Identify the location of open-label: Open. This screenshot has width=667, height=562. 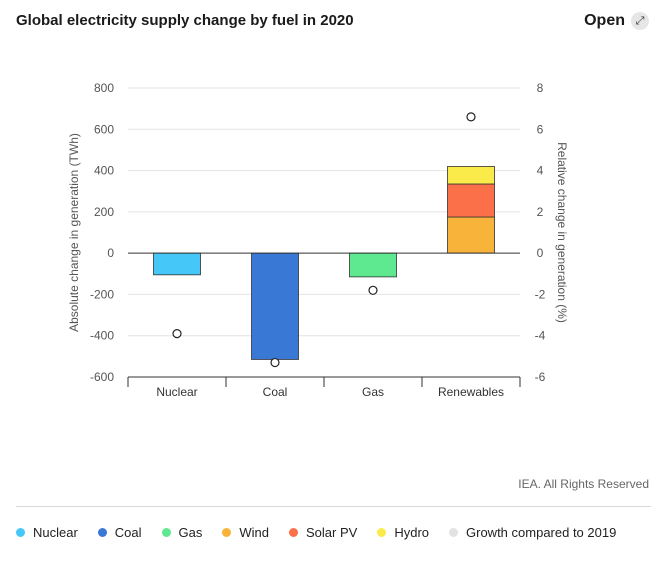
(604, 20).